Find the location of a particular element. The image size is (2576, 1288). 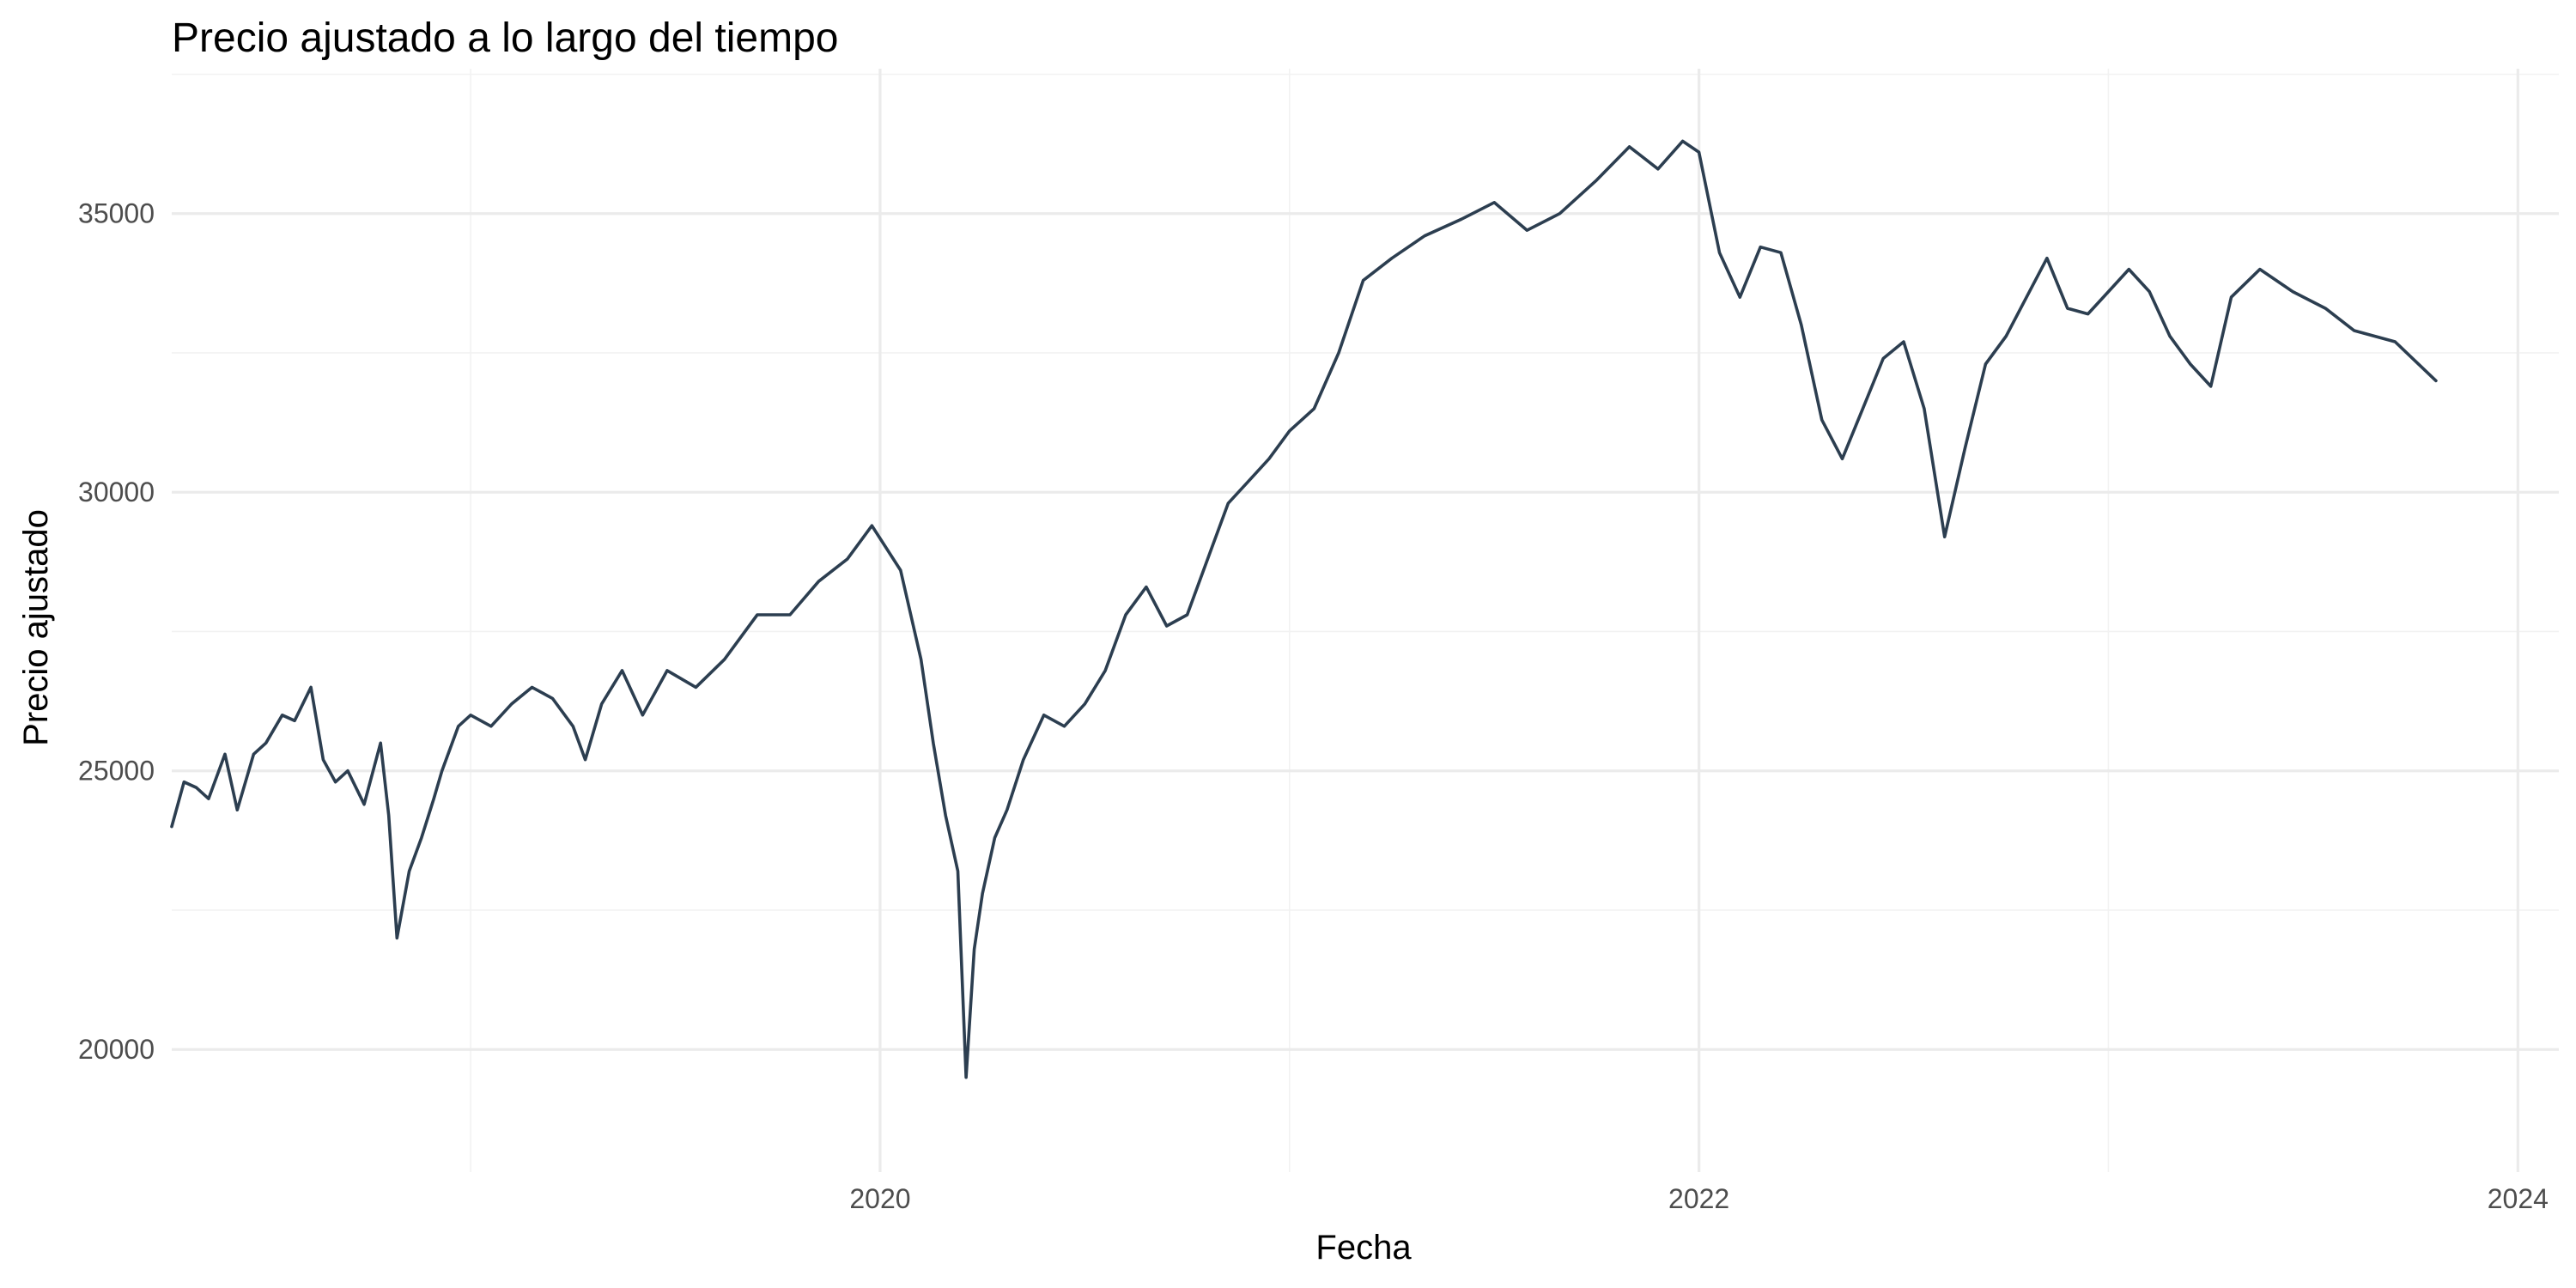

y-axis-ticks: 20000 25000 30000 35000 is located at coordinates (117, 631).